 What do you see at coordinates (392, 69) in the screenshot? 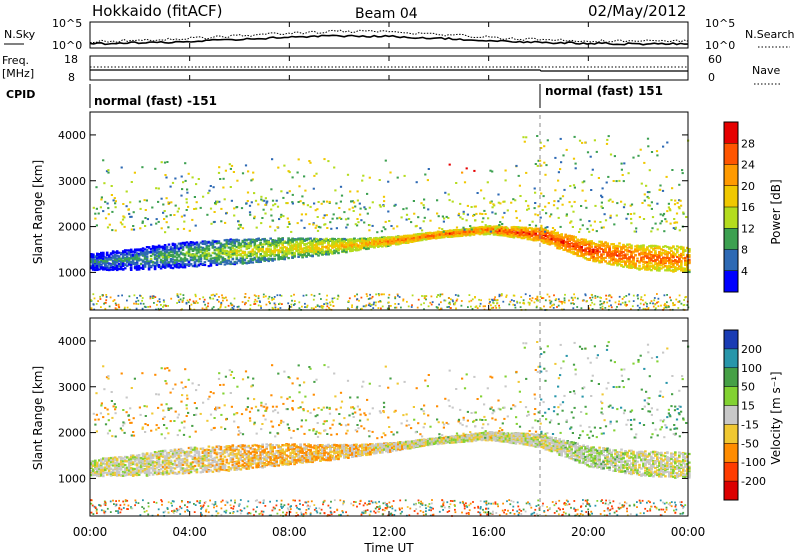
I see `freq-panel: Freq. [MHz] 18 8 60 0 Nave` at bounding box center [392, 69].